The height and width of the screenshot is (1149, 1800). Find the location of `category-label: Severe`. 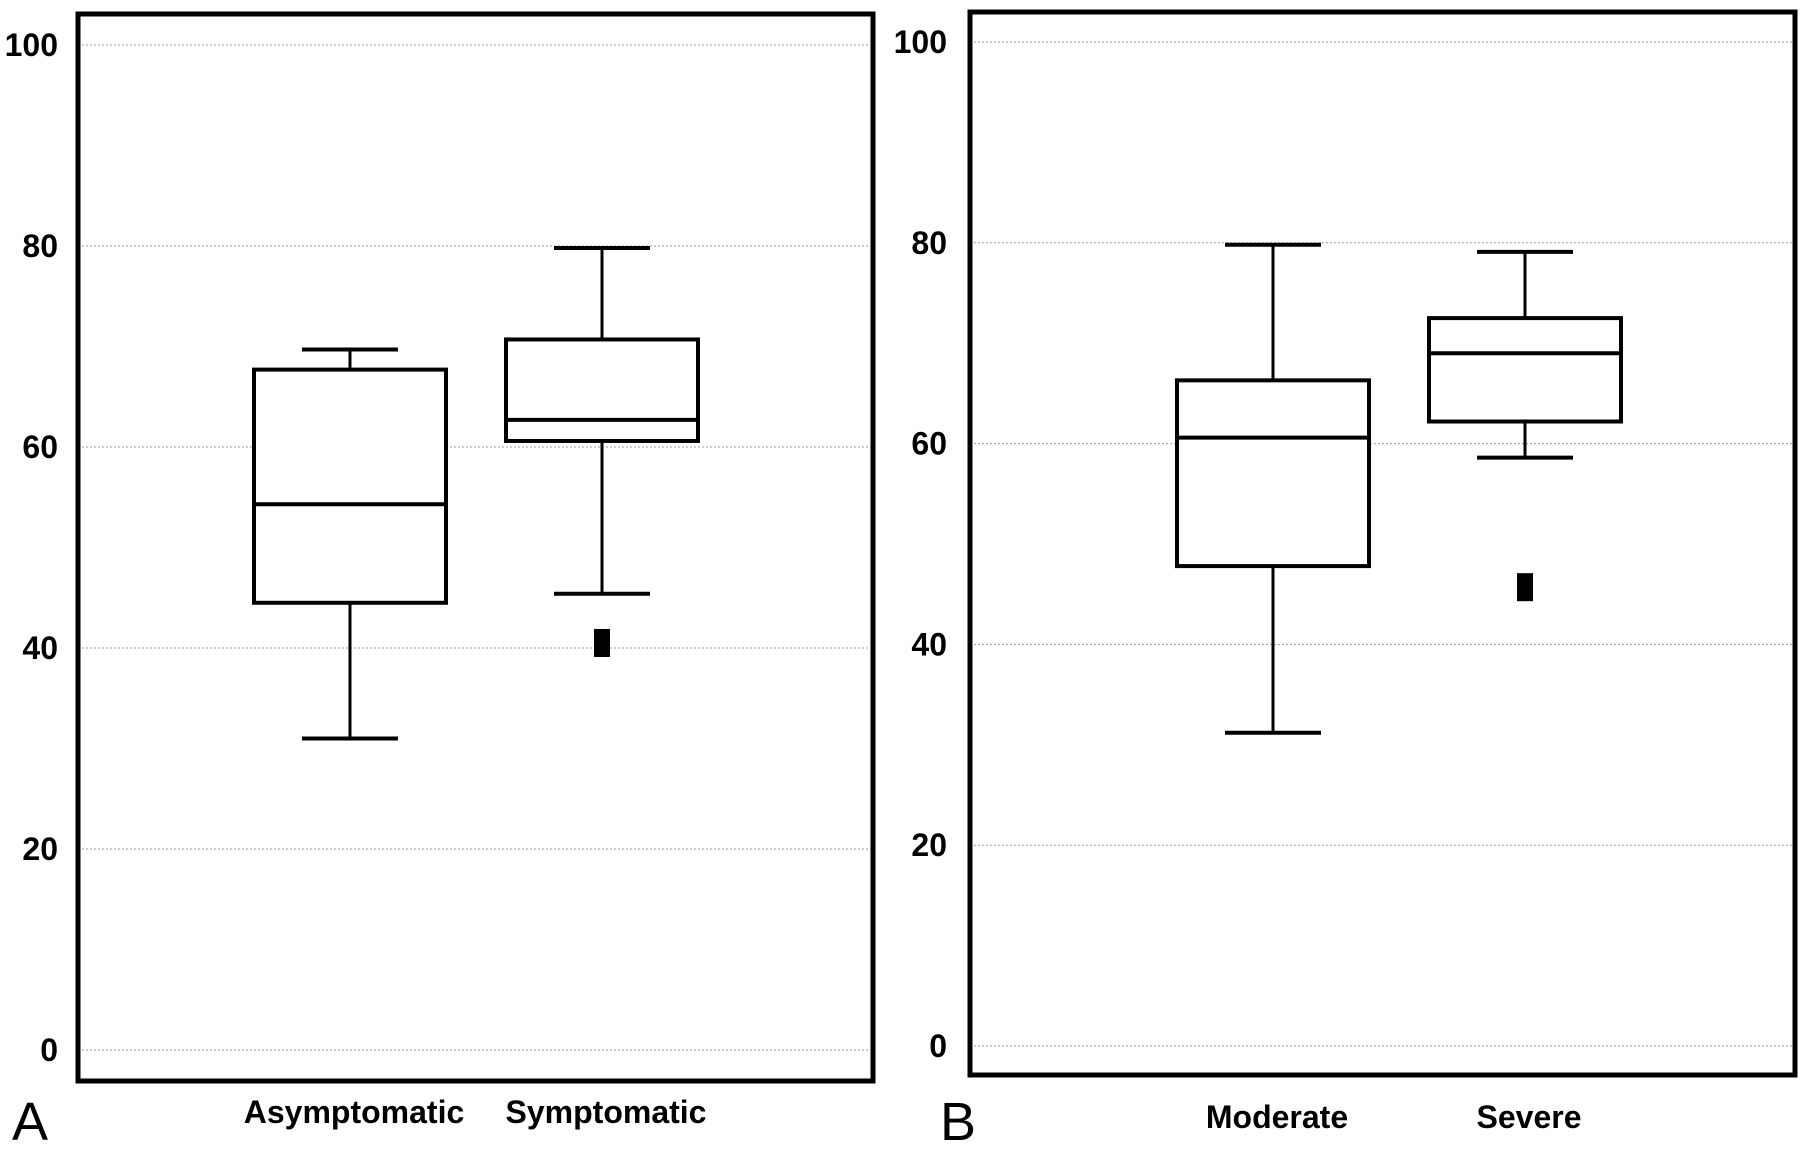

category-label: Severe is located at coordinates (1529, 1117).